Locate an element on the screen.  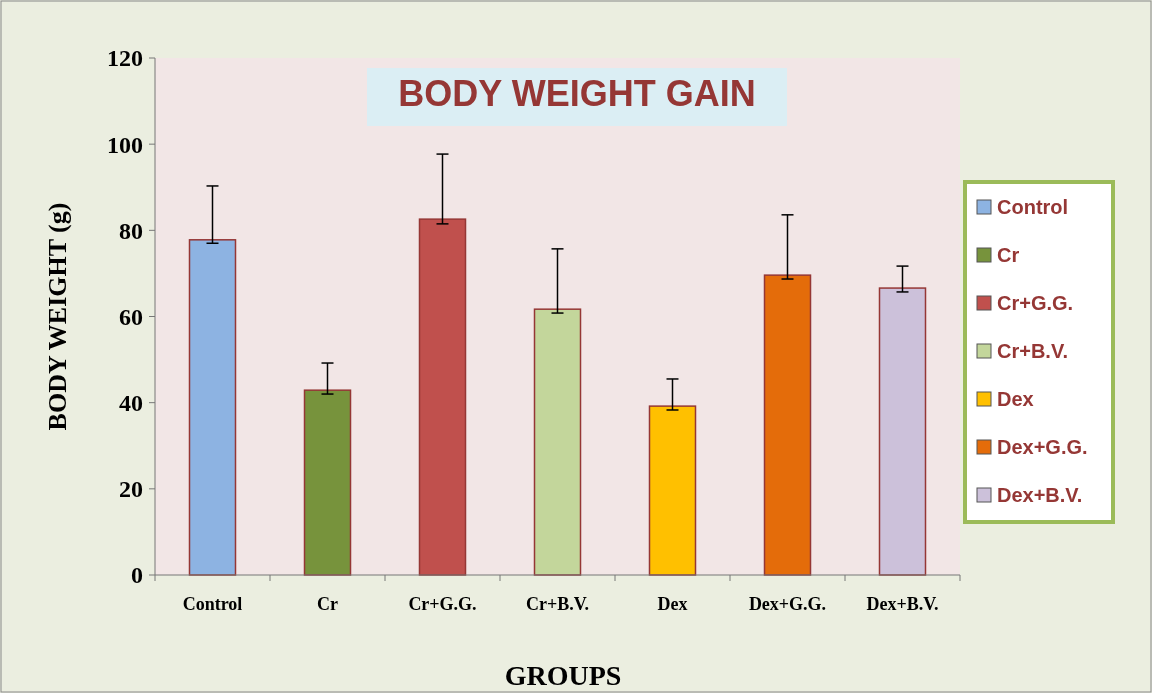
legend-label: Dex is located at coordinates (1015, 399).